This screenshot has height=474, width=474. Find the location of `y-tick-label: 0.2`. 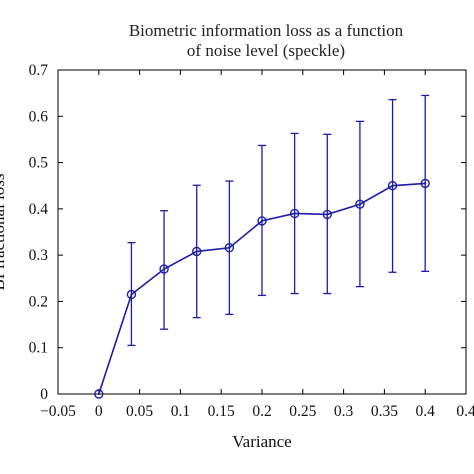

y-tick-label: 0.2 is located at coordinates (38, 301).